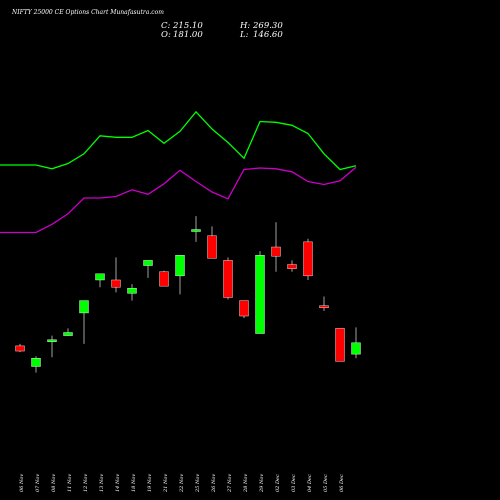  What do you see at coordinates (214, 483) in the screenshot?
I see `x-tick-label: 26 Nov` at bounding box center [214, 483].